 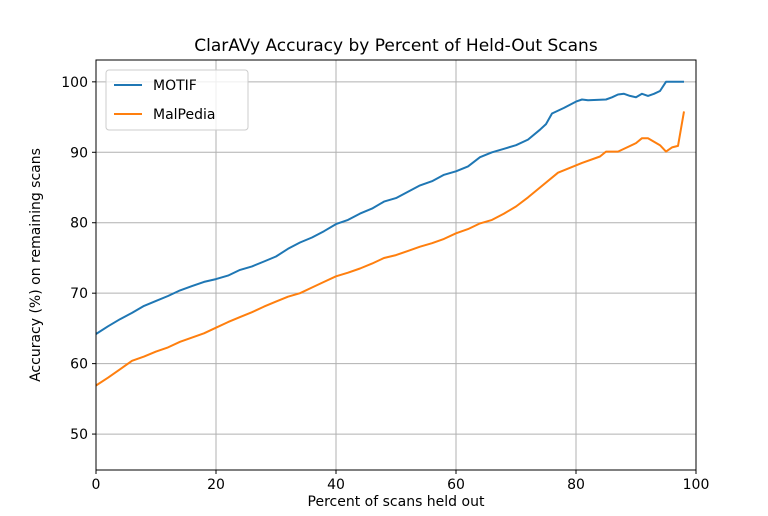 I want to click on legend-label-motif: MOTIF, so click(x=175, y=86).